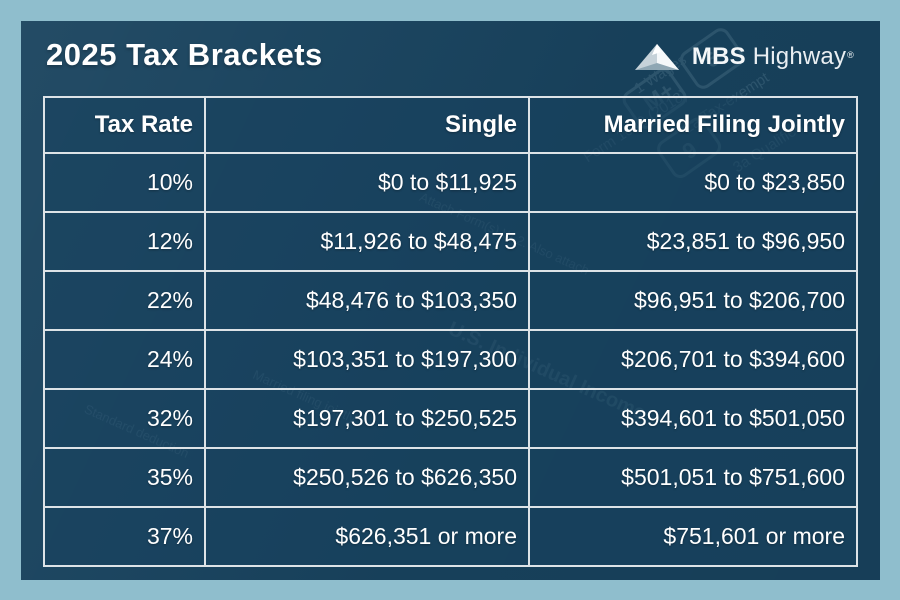 This screenshot has width=900, height=600. Describe the element at coordinates (718, 56) in the screenshot. I see `brand-text-bold: MBS` at that location.